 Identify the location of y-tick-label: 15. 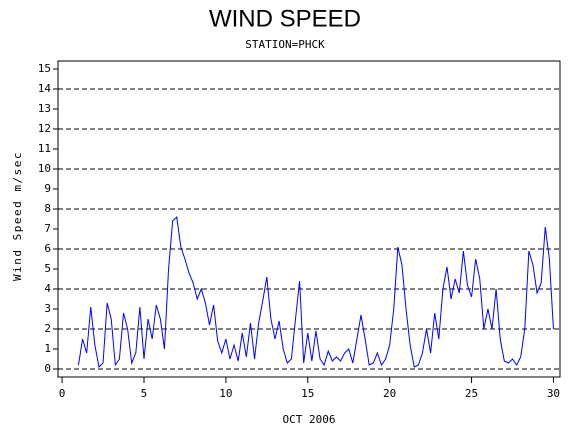
(44, 68).